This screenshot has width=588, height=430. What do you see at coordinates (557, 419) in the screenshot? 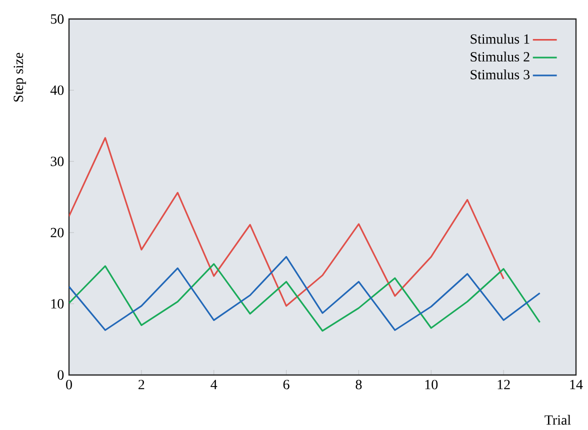
I see `x-axis-title: Trial` at bounding box center [557, 419].